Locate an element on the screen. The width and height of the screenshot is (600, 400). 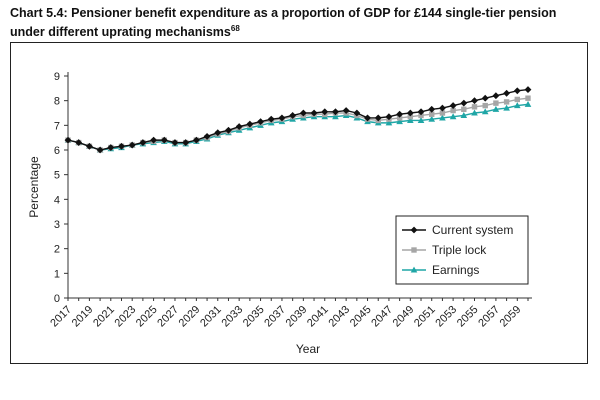
x-tick-label: 2031 is located at coordinates (211, 317).